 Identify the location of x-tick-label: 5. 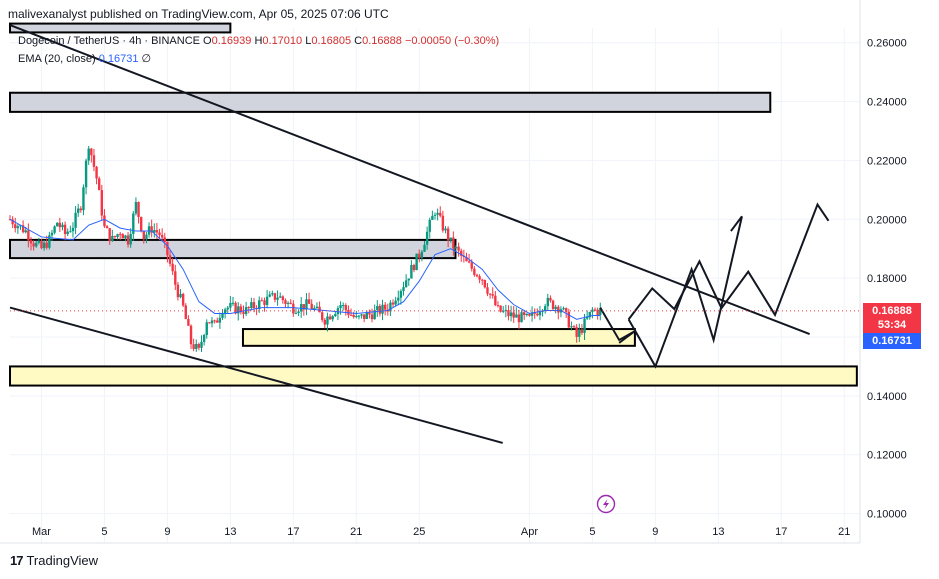
(592, 532).